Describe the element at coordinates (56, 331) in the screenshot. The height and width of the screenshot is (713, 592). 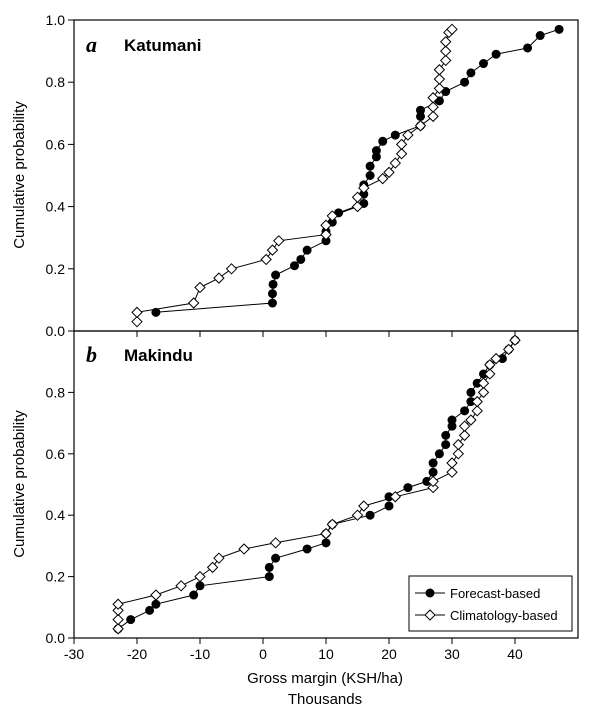
I see `panel-a-y-tick-label: 0.0` at that location.